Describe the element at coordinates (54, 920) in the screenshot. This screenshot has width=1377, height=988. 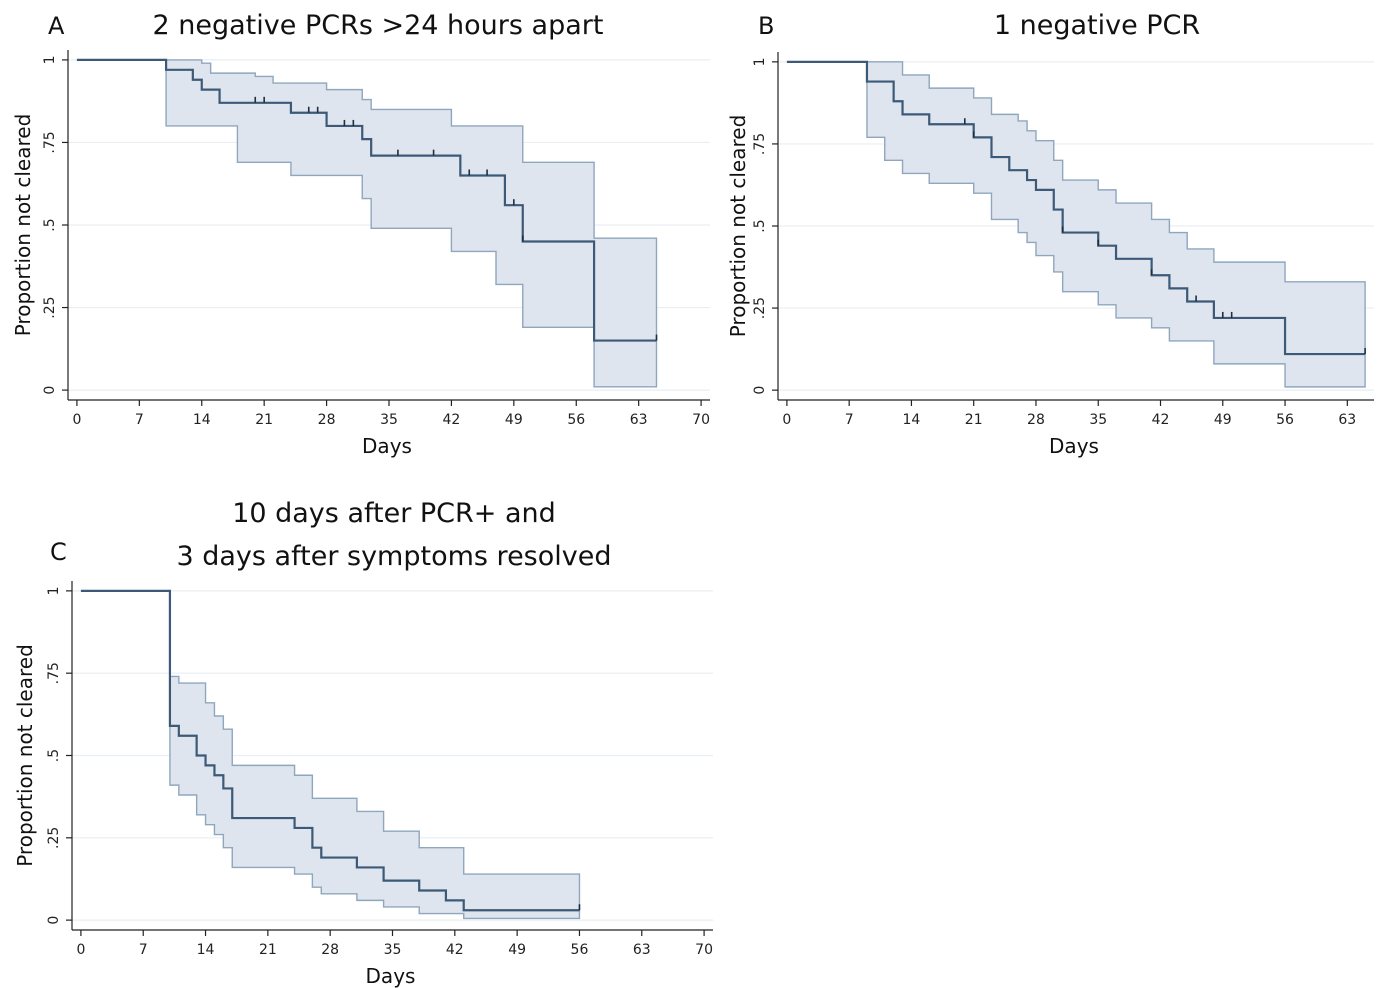
I see `y-tick-label-c-0: 0` at that location.